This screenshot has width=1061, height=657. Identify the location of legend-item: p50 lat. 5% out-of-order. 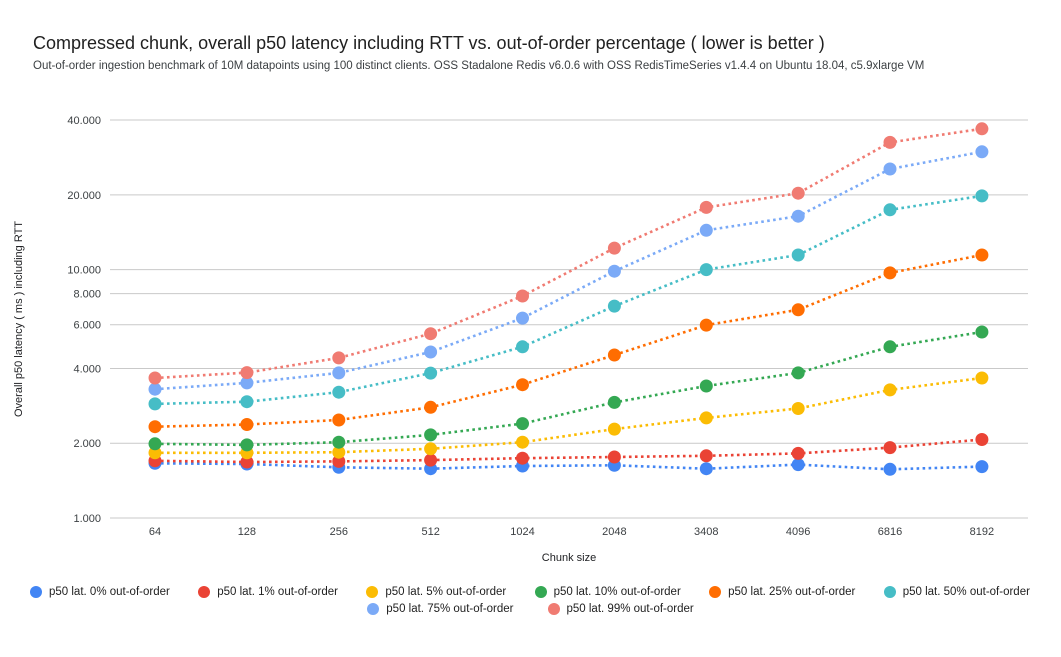
(436, 592).